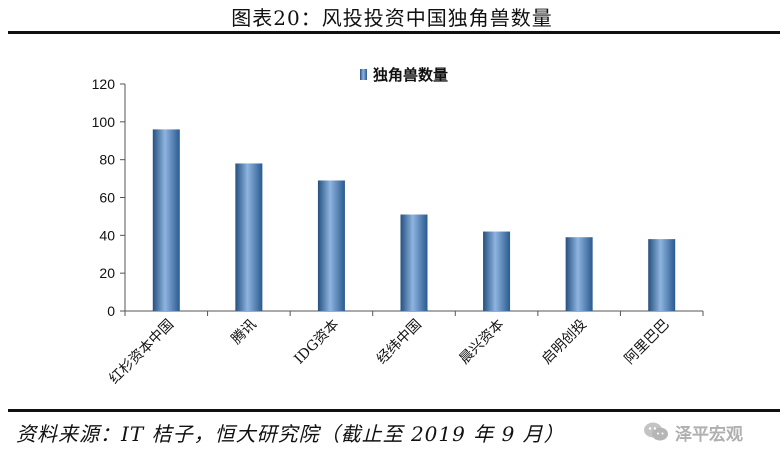 This screenshot has width=784, height=450. What do you see at coordinates (290, 434) in the screenshot?
I see `source-note: 资料来源：IT 桔子，恒大研究院（截止至 2019 年 9 月）` at bounding box center [290, 434].